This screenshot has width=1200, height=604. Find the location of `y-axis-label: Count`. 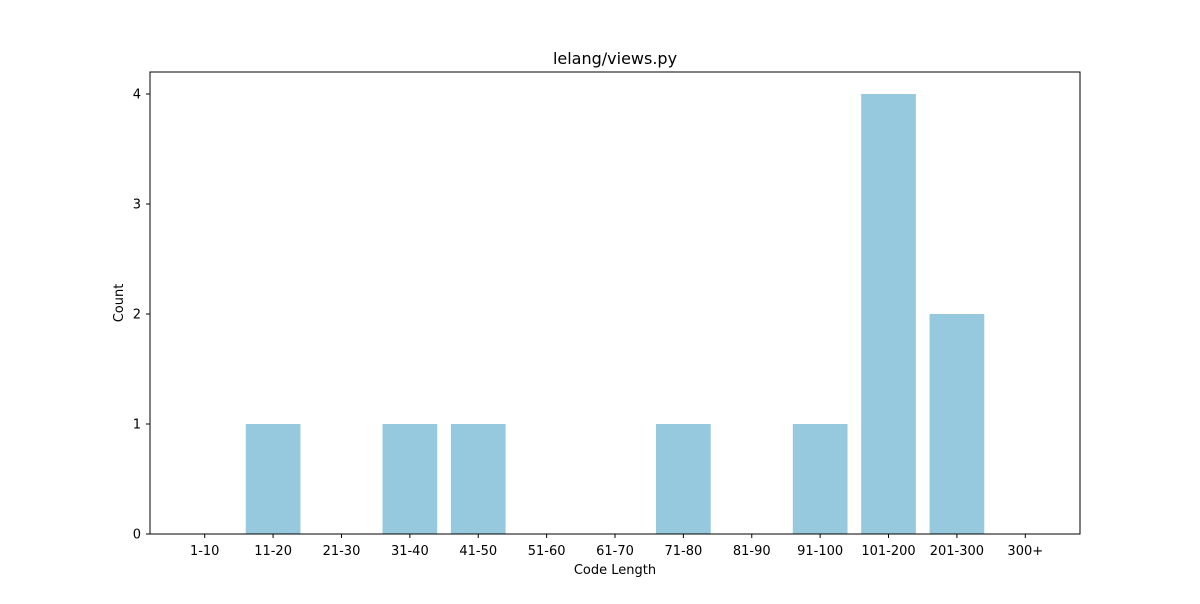

y-axis-label: Count is located at coordinates (119, 303).